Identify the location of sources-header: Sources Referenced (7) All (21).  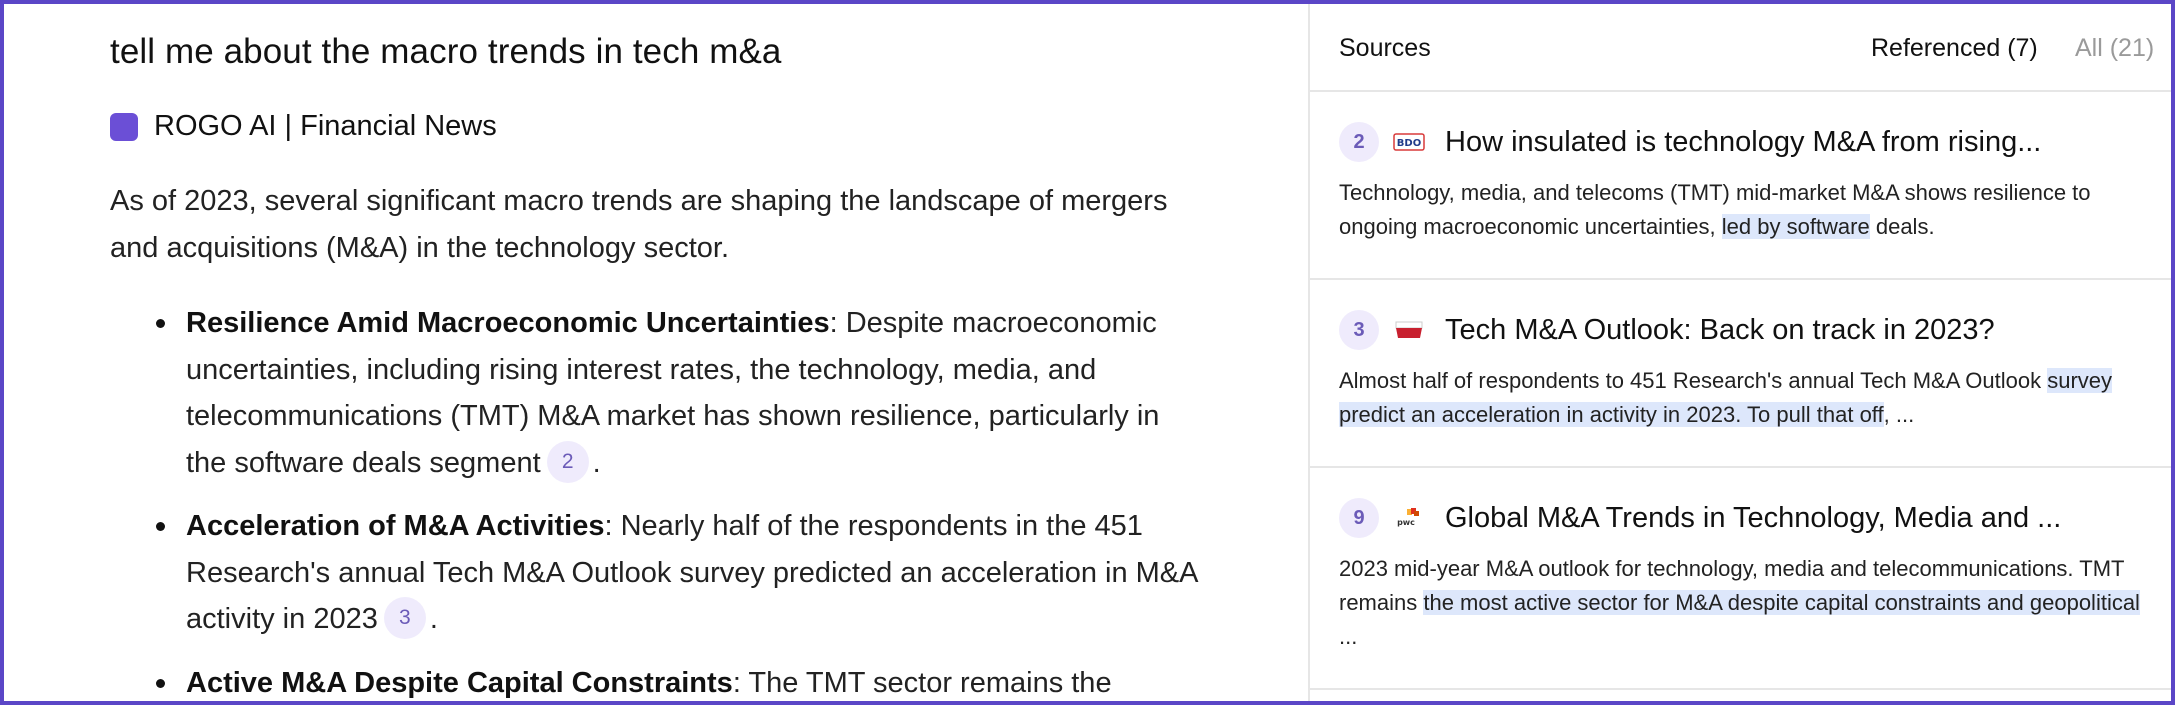
(1740, 48).